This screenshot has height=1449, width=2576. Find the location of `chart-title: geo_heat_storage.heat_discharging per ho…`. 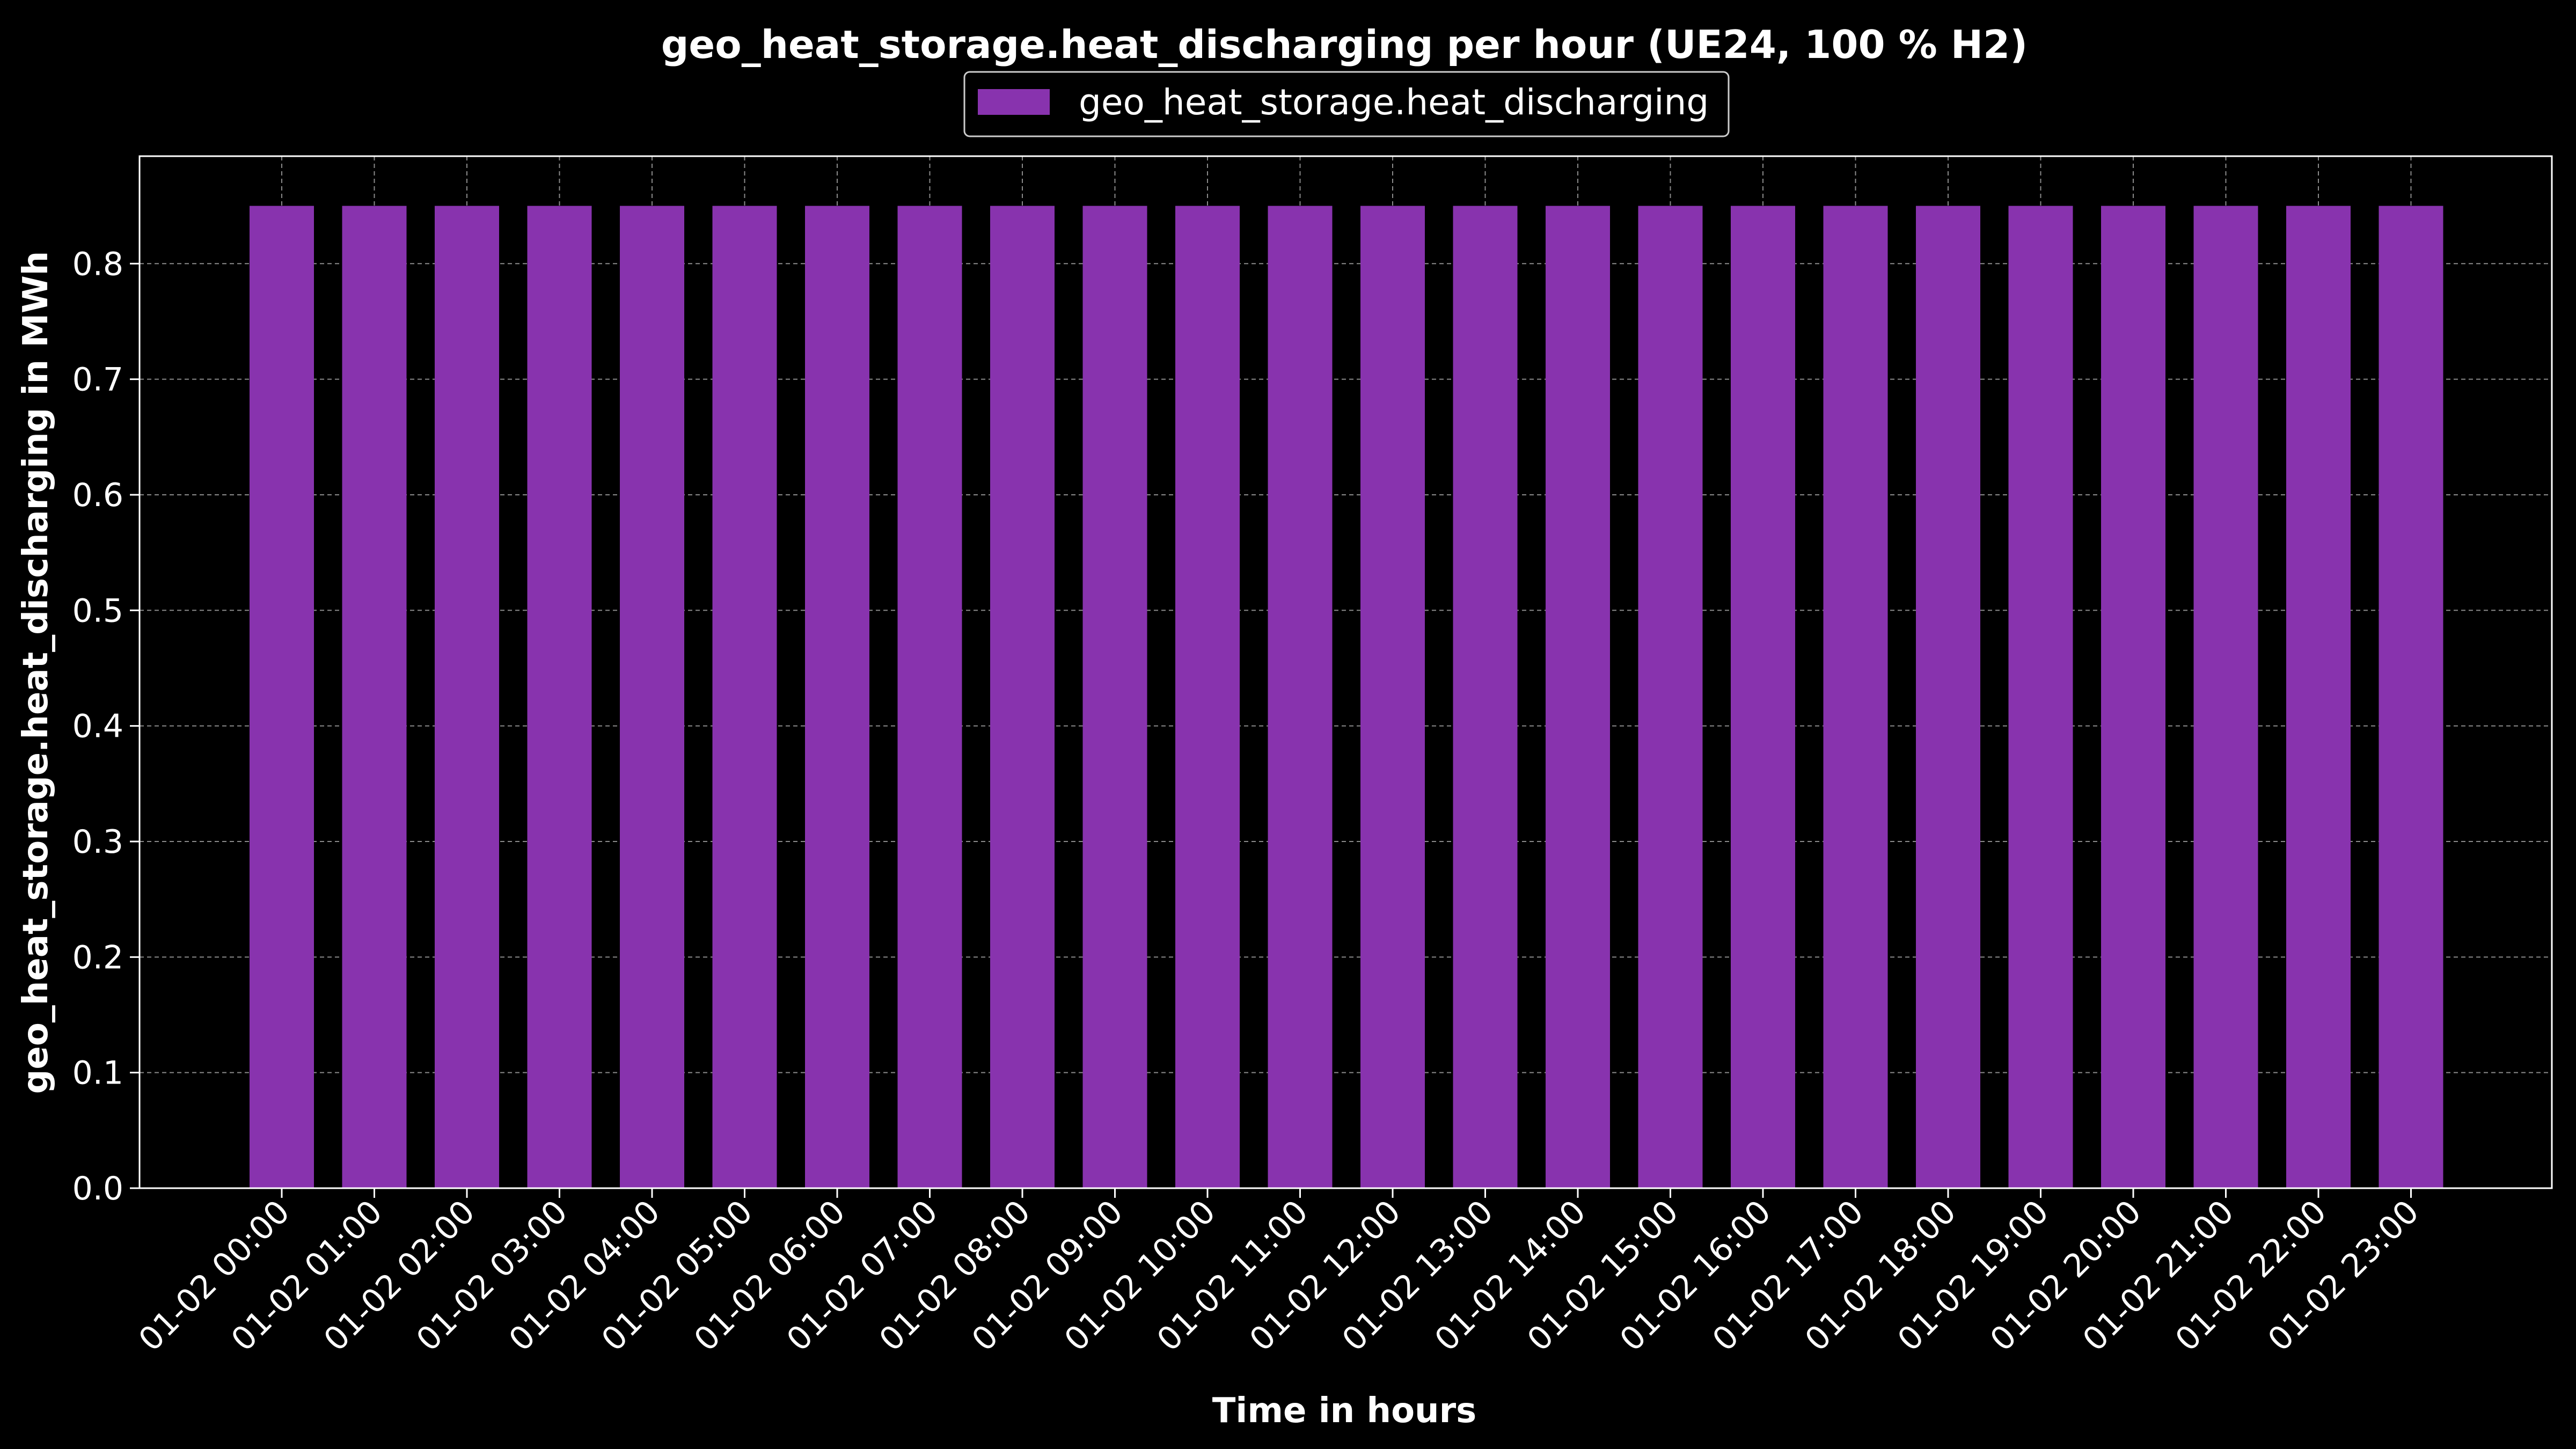

chart-title: geo_heat_storage.heat_discharging per ho… is located at coordinates (1344, 44).